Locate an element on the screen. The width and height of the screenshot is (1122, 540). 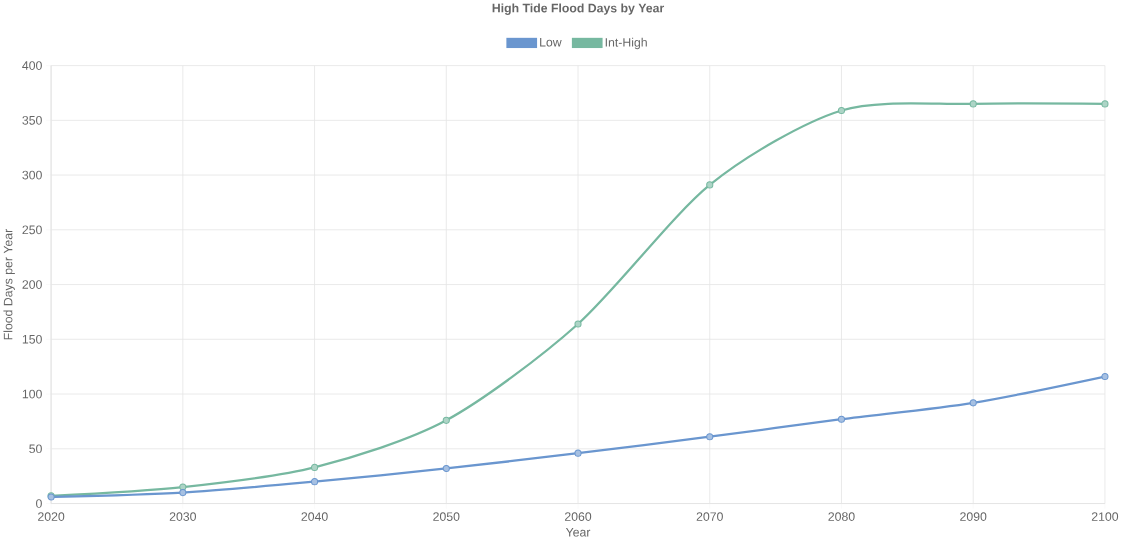
legend-label: Int-High is located at coordinates (626, 43).